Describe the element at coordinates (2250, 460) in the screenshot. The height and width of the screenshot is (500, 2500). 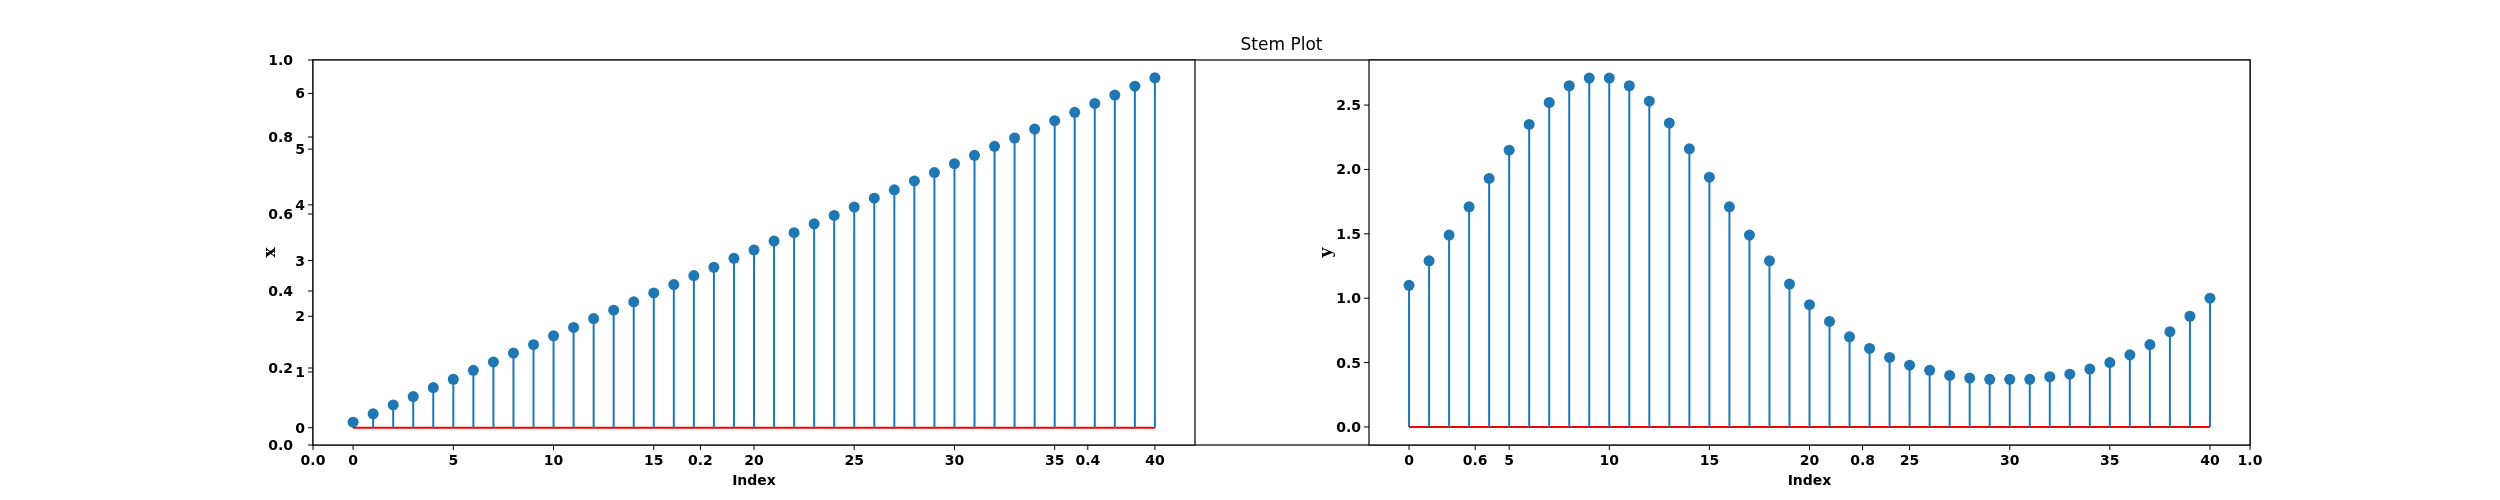
I see `x-tick-label: 1.0` at that location.